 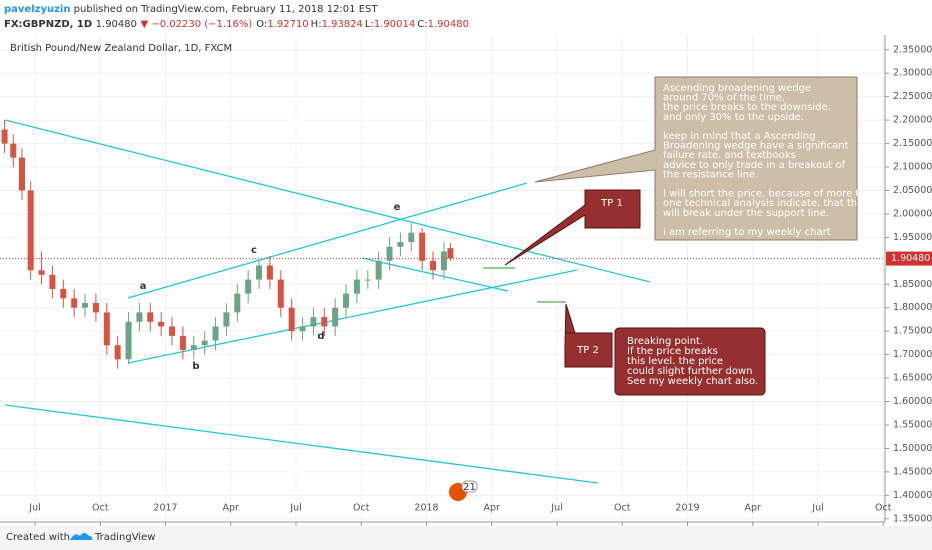 I want to click on y-tick-label: 2.25000, so click(x=912, y=96).